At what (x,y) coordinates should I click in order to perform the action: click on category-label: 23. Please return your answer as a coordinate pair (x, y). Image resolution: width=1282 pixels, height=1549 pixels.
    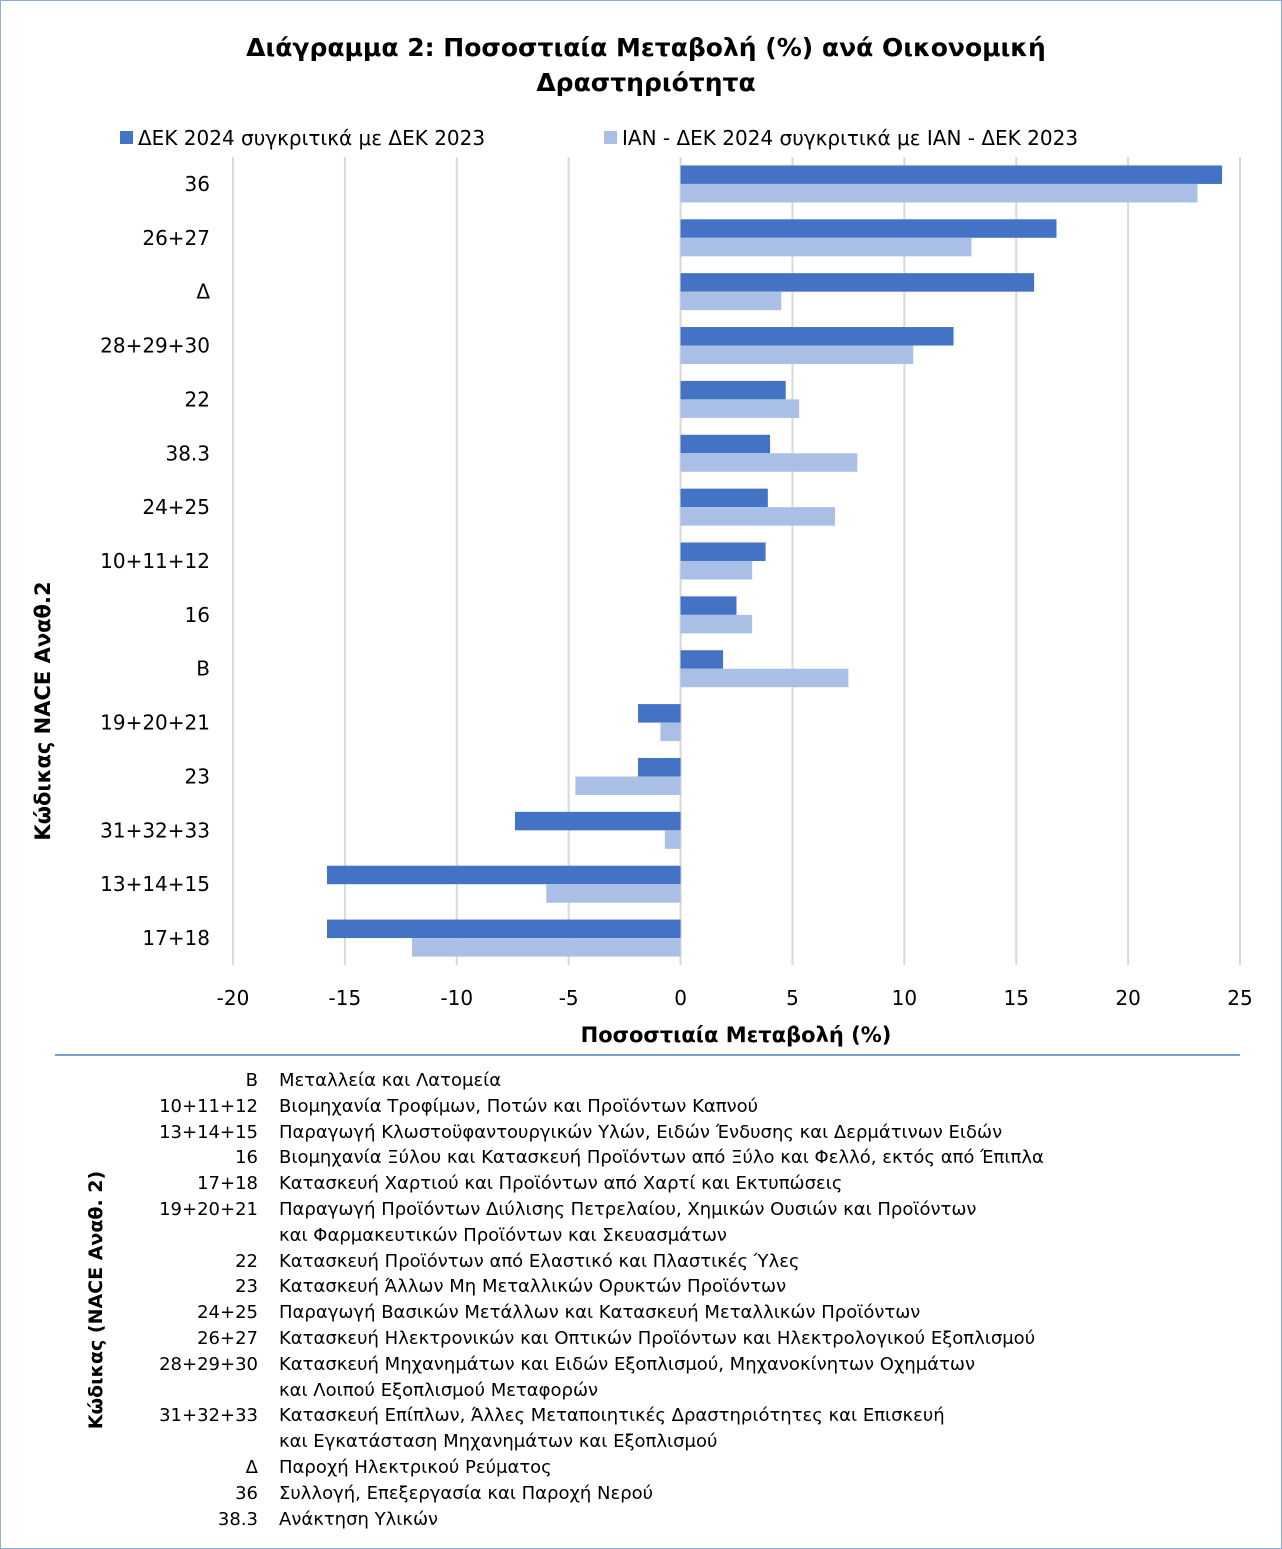
    Looking at the image, I should click on (197, 776).